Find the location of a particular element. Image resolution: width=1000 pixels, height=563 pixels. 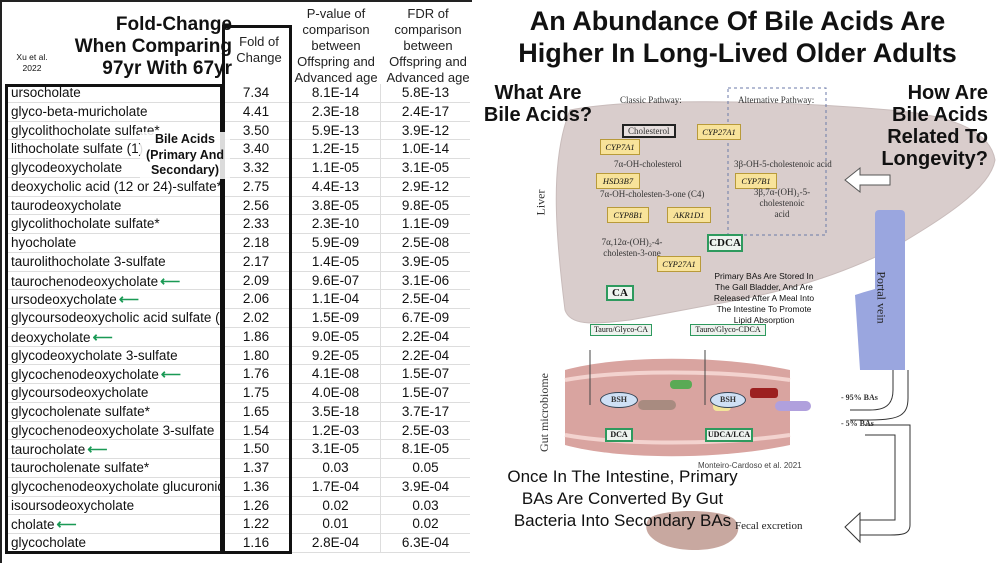

fold-change-value: 1.86 is located at coordinates (256, 337).